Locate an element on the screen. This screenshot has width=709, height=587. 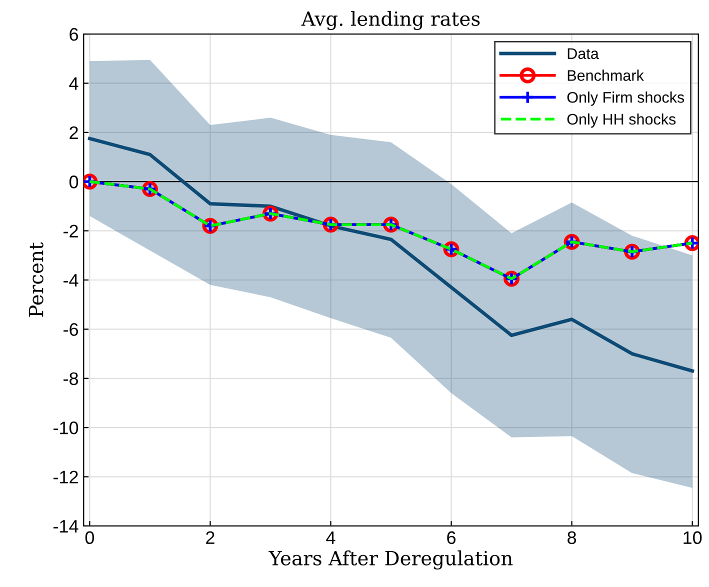
chart-title: Avg. lending rates is located at coordinates (390, 20).